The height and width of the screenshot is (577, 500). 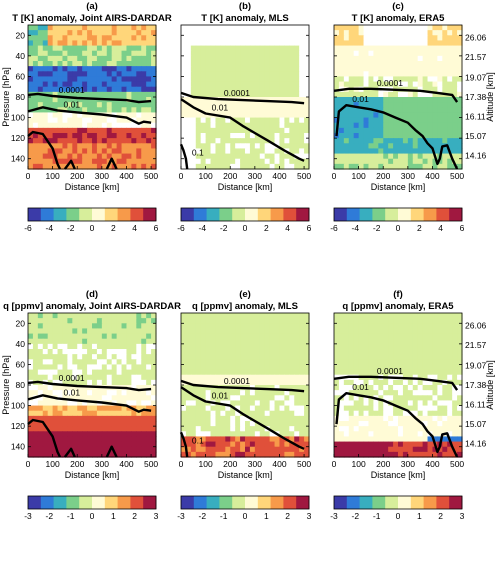 I want to click on y-axis-label: Pressure [hPa], so click(x=6, y=385).